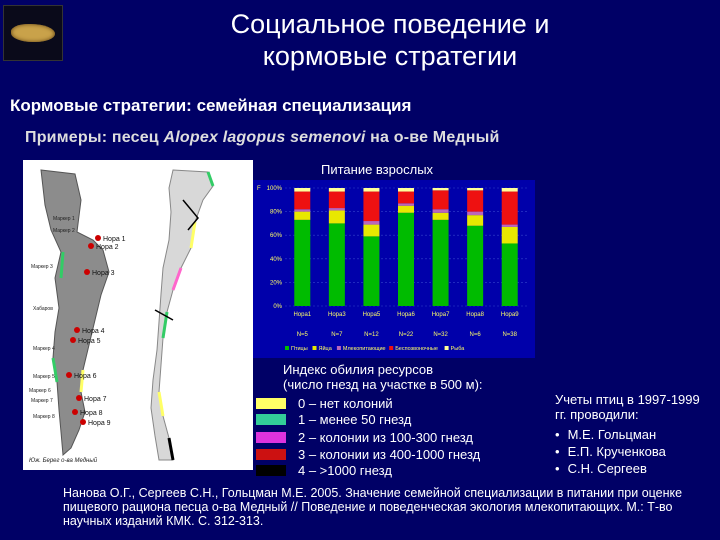 This screenshot has height=540, width=720. Describe the element at coordinates (324, 403) in the screenshot. I see `resource-legend-item: 0 – нет колоний` at that location.